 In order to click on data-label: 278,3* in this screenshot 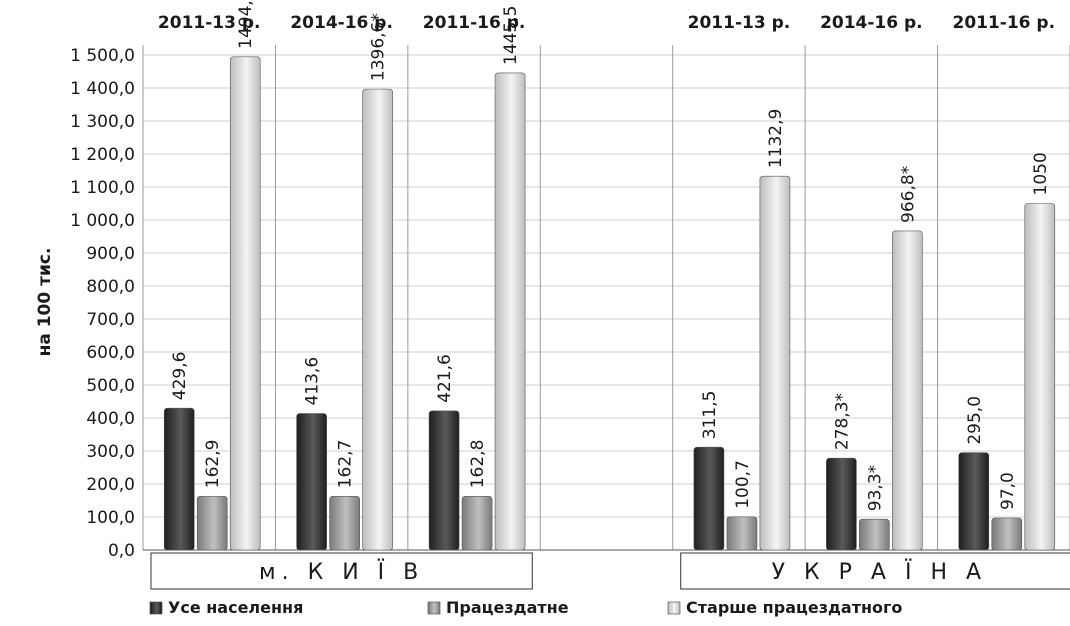, I will do `click(842, 421)`.